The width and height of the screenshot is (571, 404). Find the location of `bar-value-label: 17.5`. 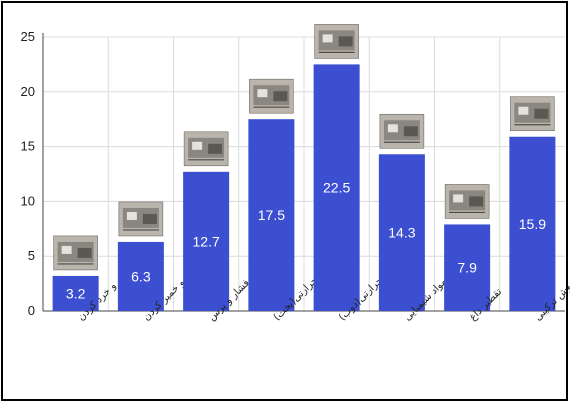

bar-value-label: 17.5 is located at coordinates (271, 215).